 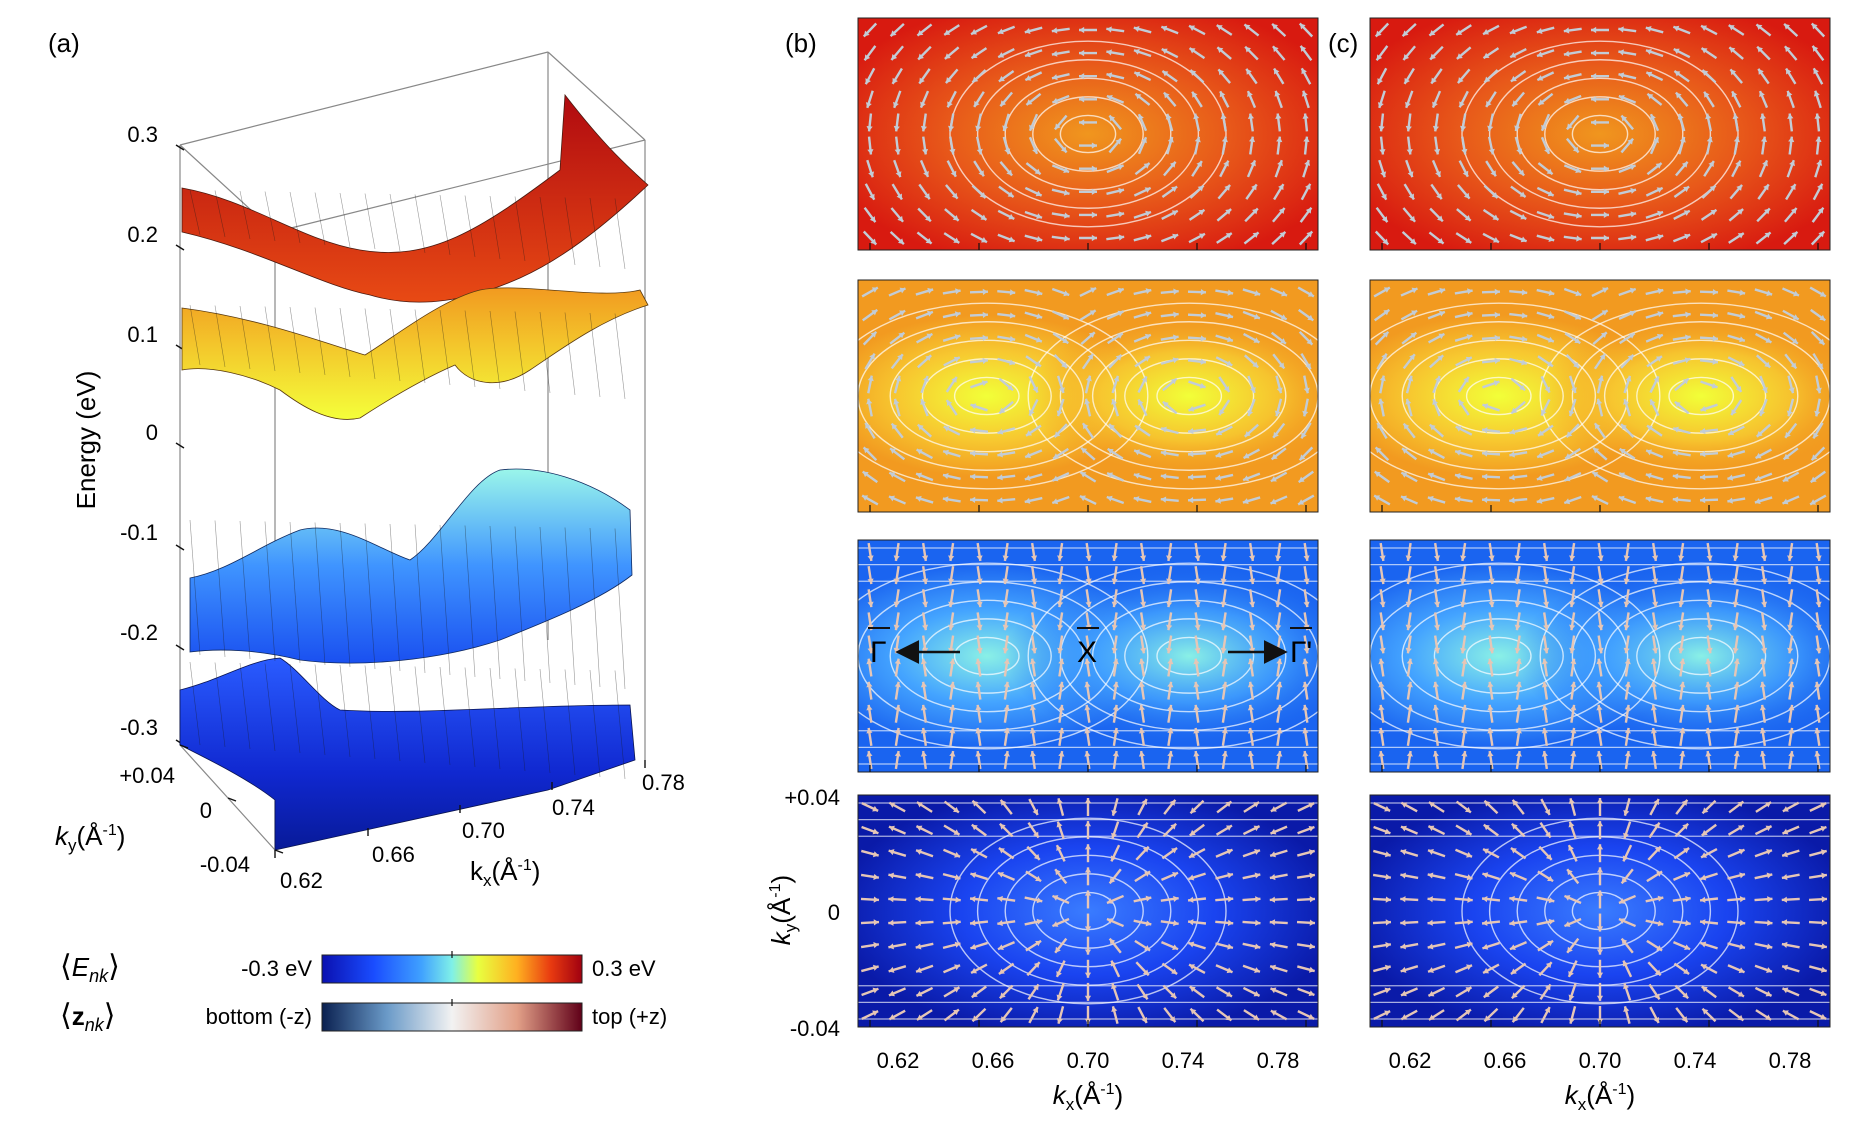 I want to click on kx-tick-label: 0.74, so click(x=1695, y=1060).